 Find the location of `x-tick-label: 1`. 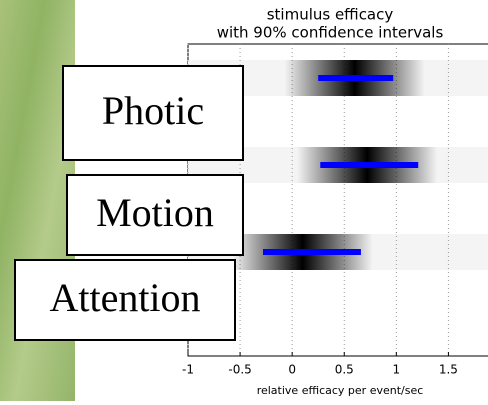

x-tick-label: 1 is located at coordinates (397, 370).